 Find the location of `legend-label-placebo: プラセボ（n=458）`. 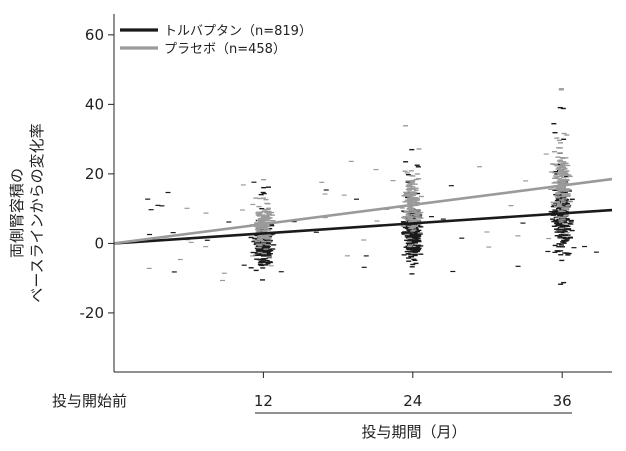

legend-label-placebo: プラセボ（n=458） is located at coordinates (225, 49).